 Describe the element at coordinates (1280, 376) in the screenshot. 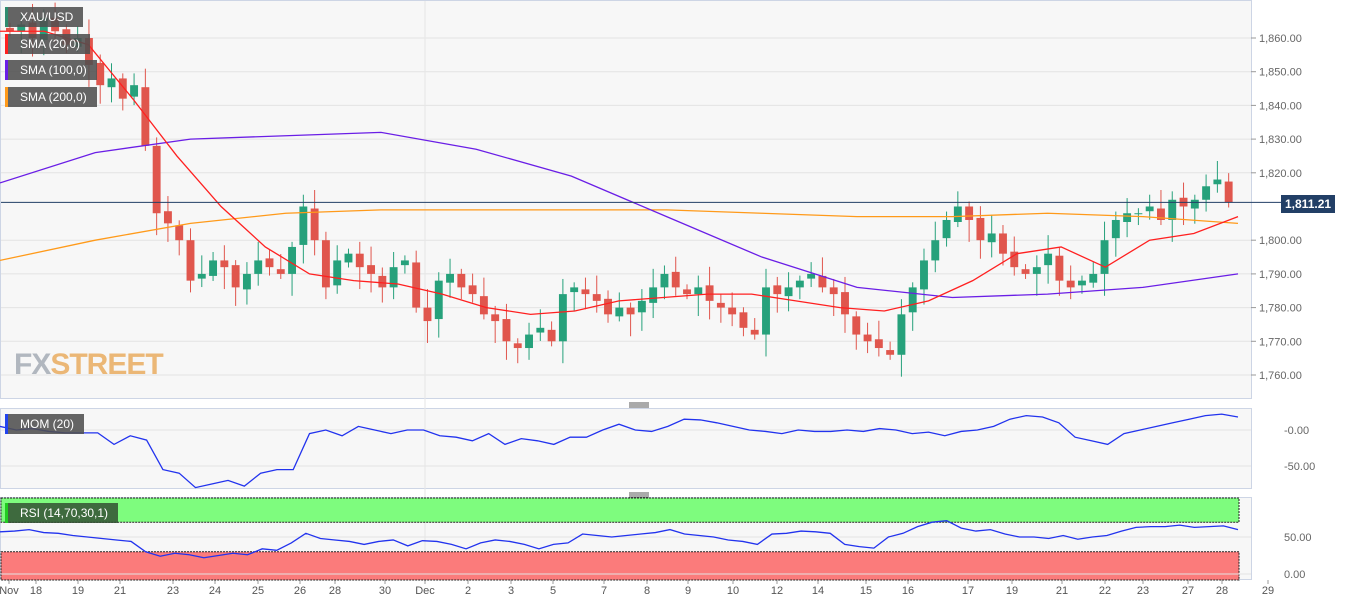

I see `price-tick-label: 1,760.00` at that location.